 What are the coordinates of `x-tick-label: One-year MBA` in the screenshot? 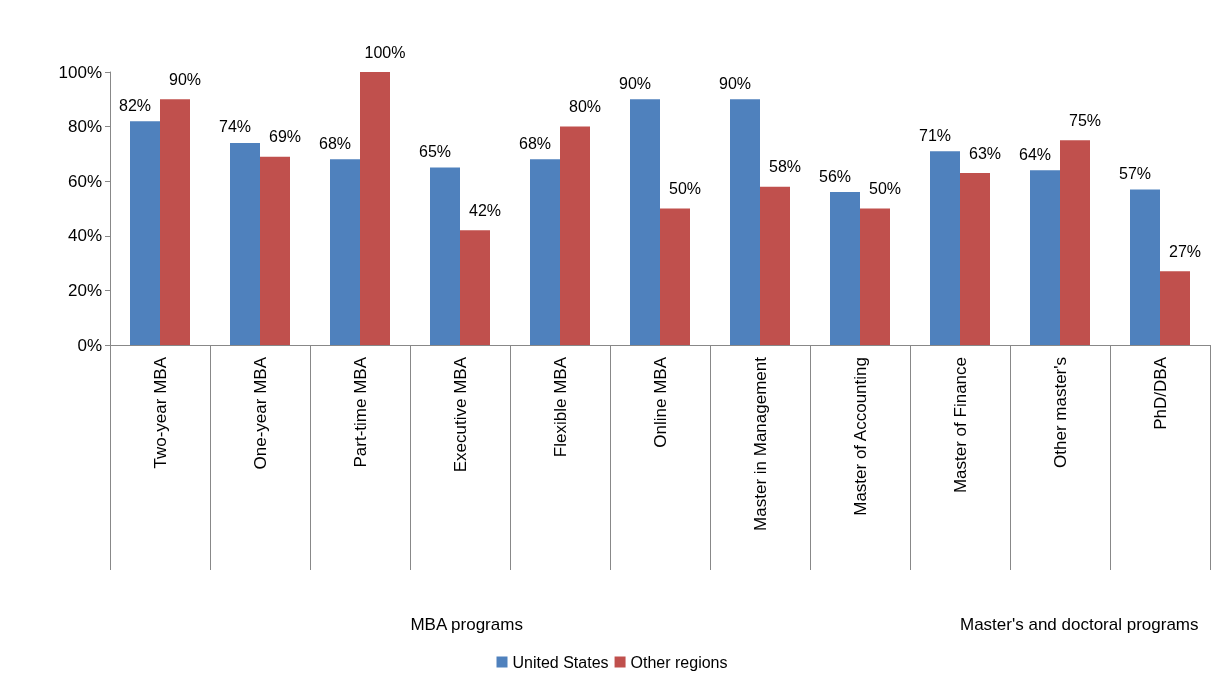 It's located at (260, 413).